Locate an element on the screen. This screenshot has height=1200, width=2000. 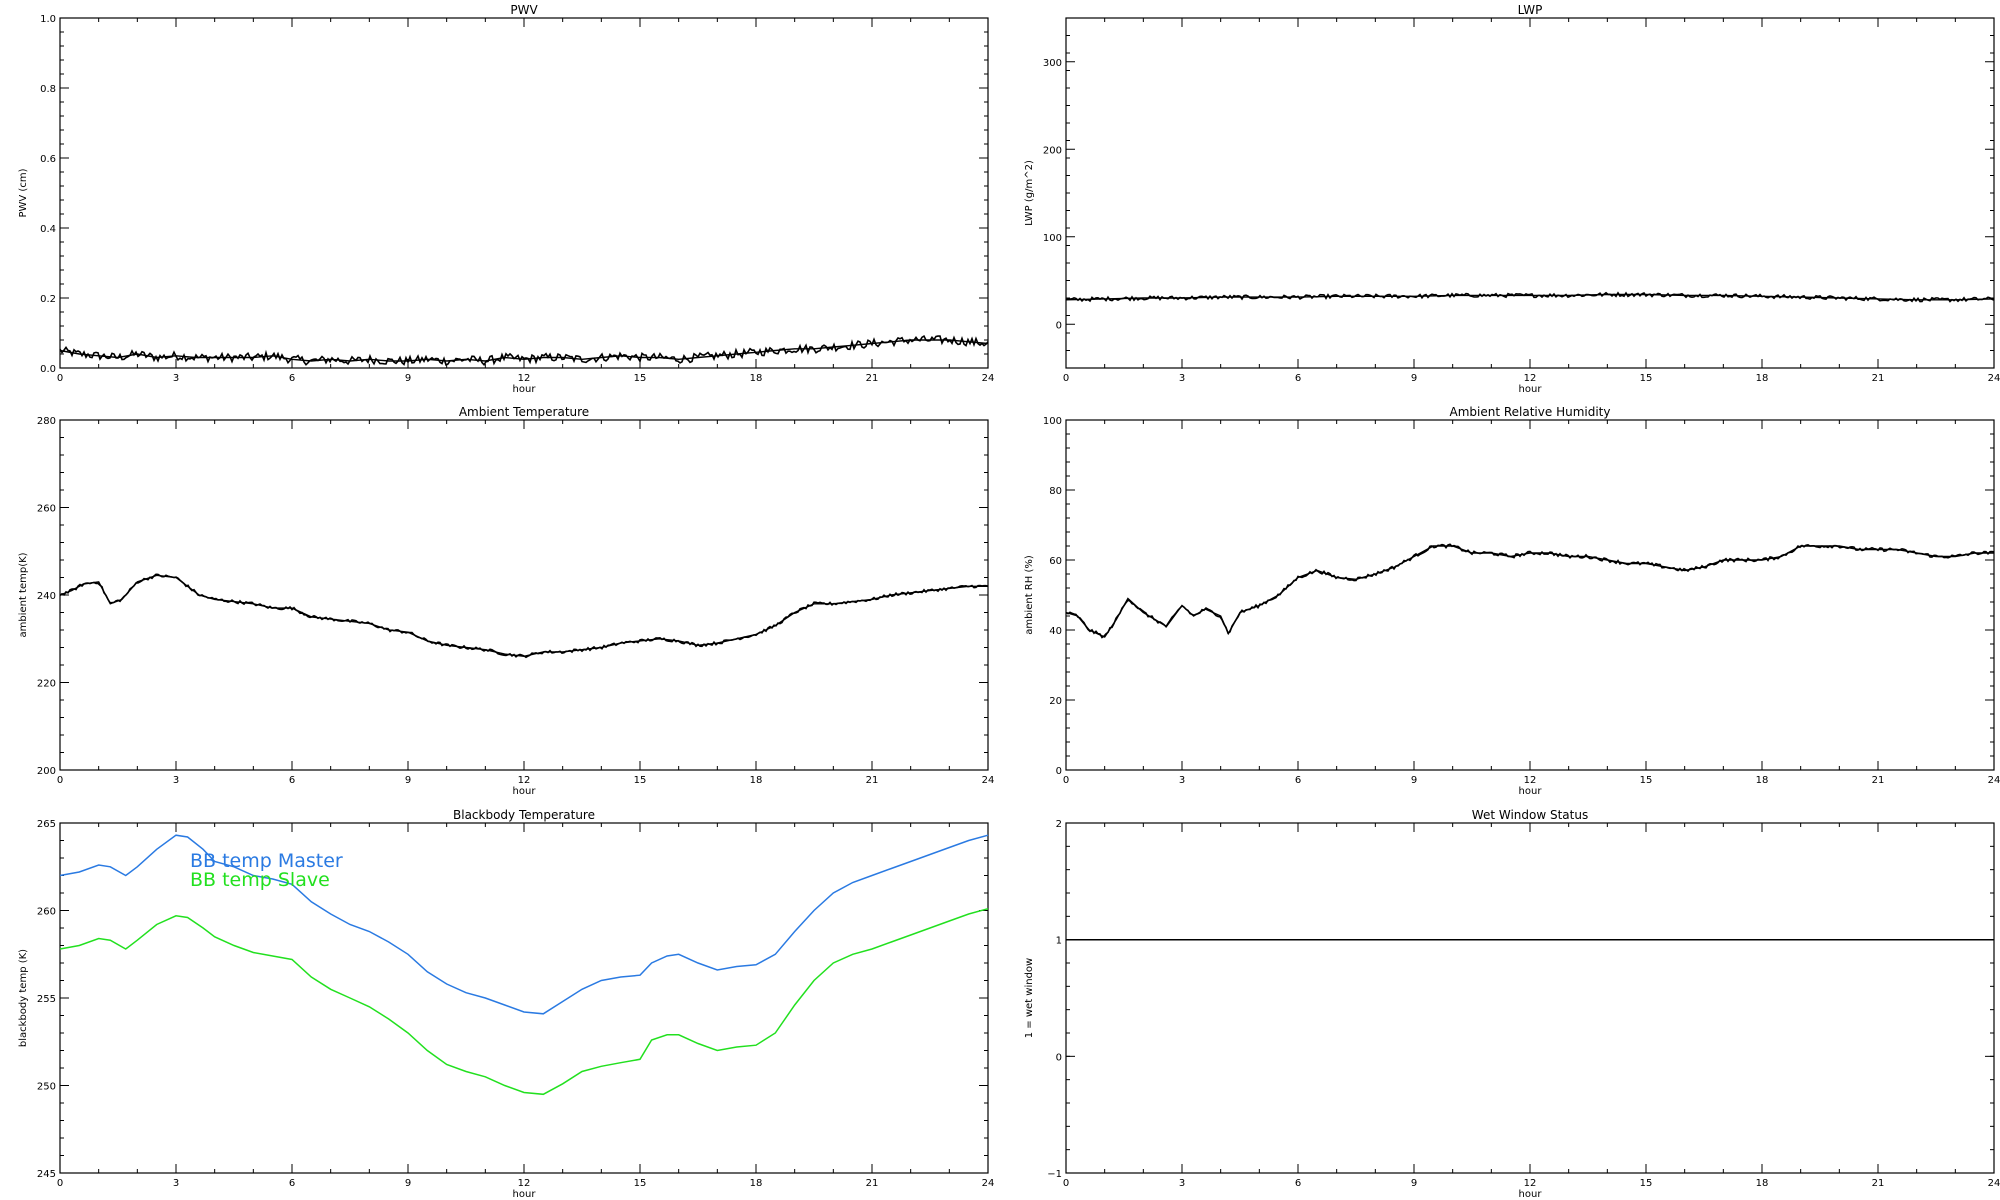
y-tick-label: 1.0 is located at coordinates (48, 19).